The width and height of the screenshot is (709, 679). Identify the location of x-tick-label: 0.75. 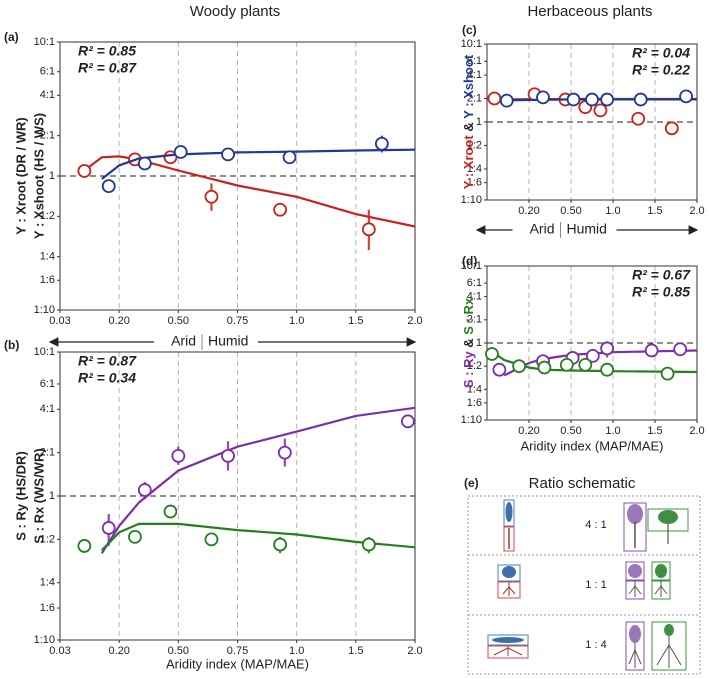
(237, 321).